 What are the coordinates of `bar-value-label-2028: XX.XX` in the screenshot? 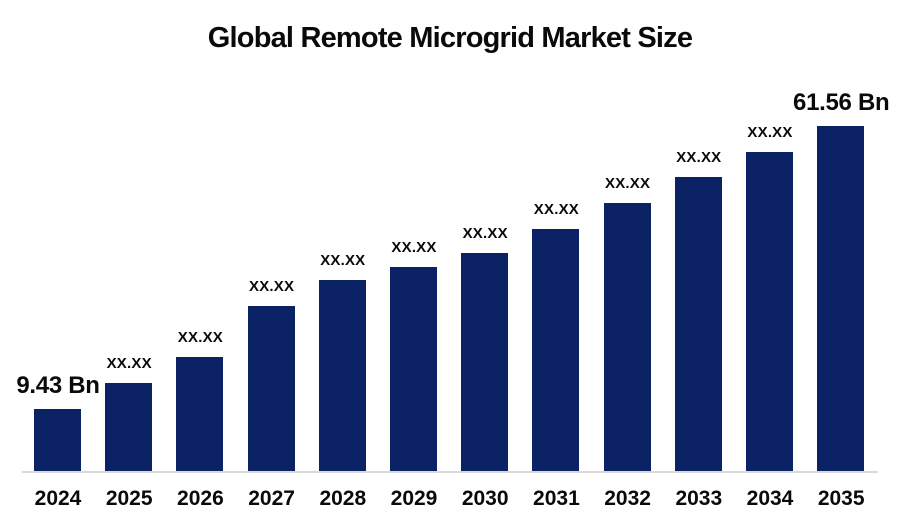 It's located at (343, 261).